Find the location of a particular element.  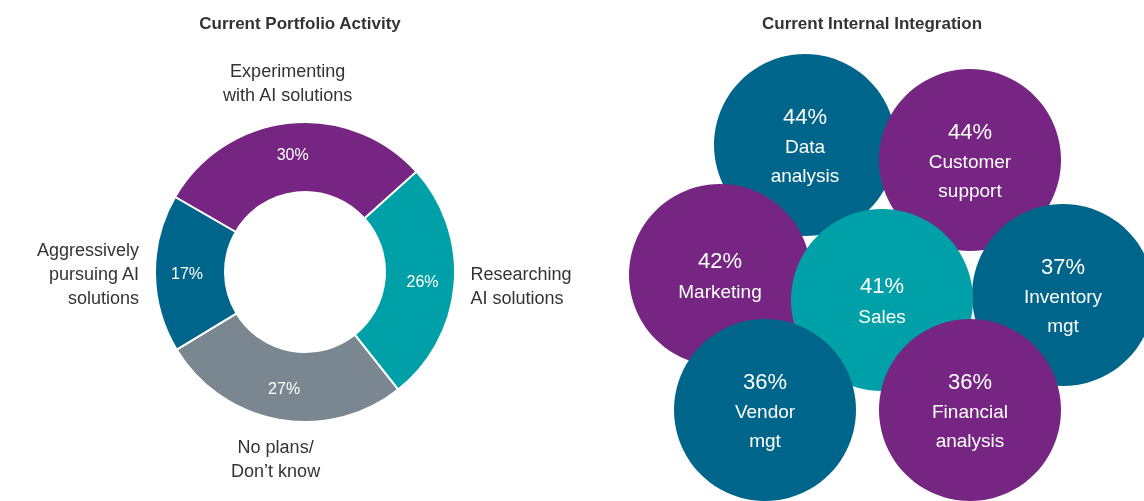

slice-label: Researching AI solutions is located at coordinates (521, 285).